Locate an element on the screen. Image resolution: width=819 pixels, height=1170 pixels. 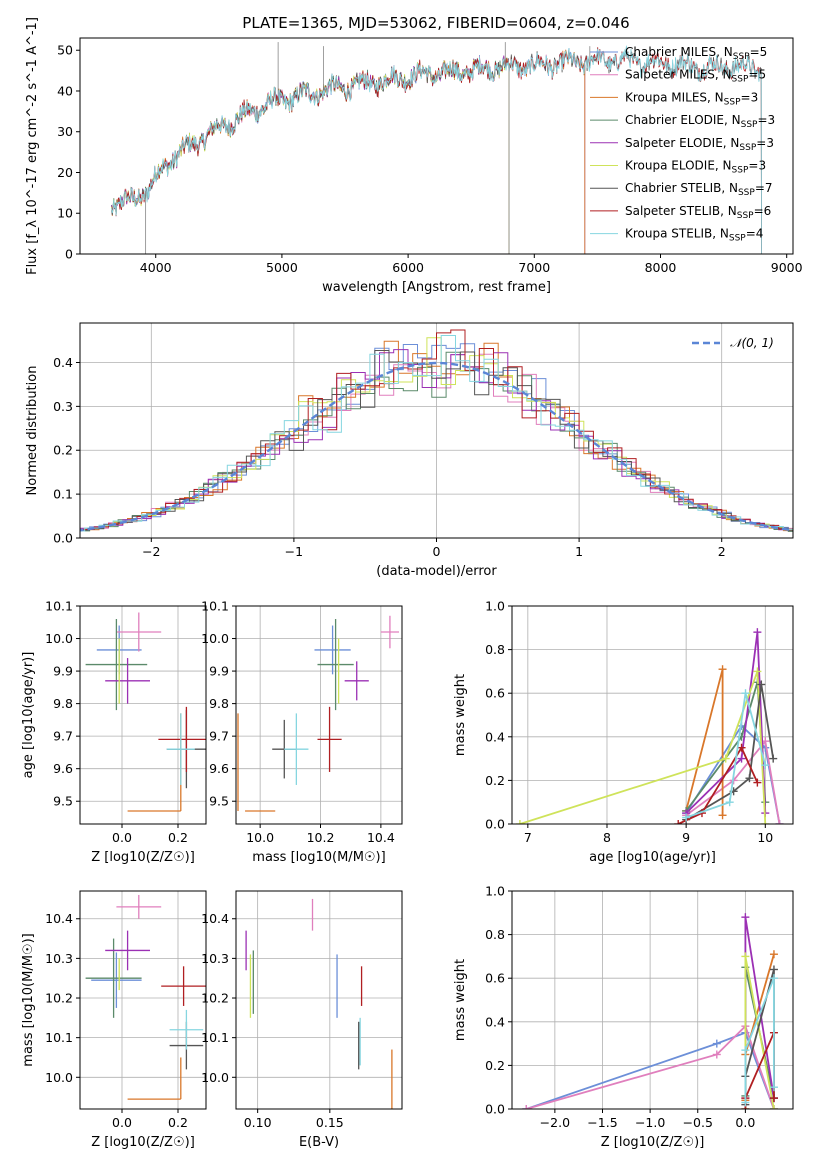
residuals-ytick-label: 0.2 is located at coordinates (63, 450).